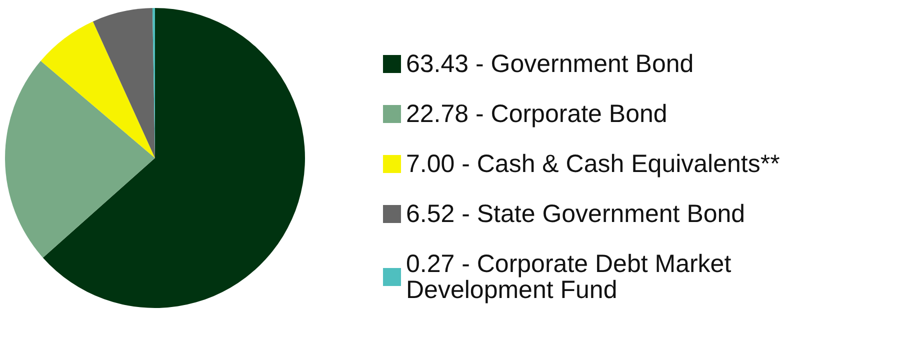  What do you see at coordinates (576, 214) in the screenshot?
I see `legend-label: 6.52 - State Government Bond` at bounding box center [576, 214].